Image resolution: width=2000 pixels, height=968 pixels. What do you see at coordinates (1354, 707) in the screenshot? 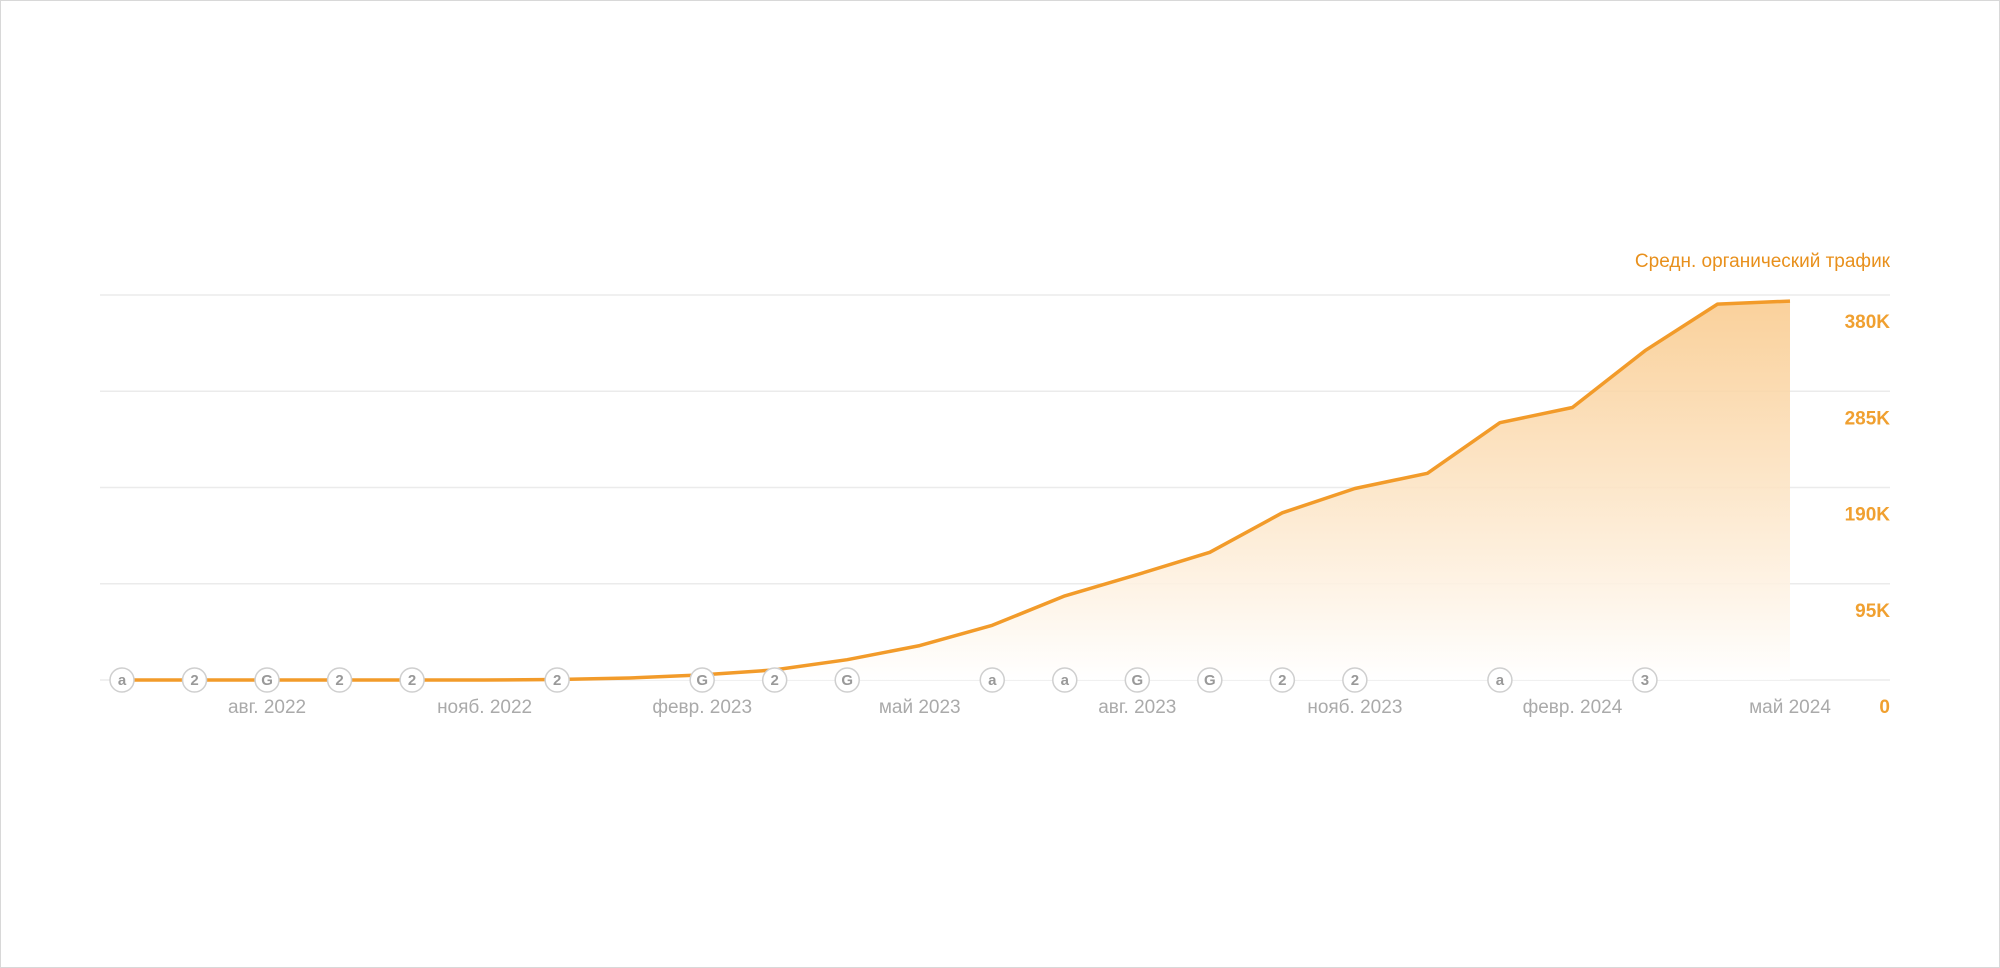
I see `x-tick-label: нояб. 2023` at bounding box center [1354, 707].